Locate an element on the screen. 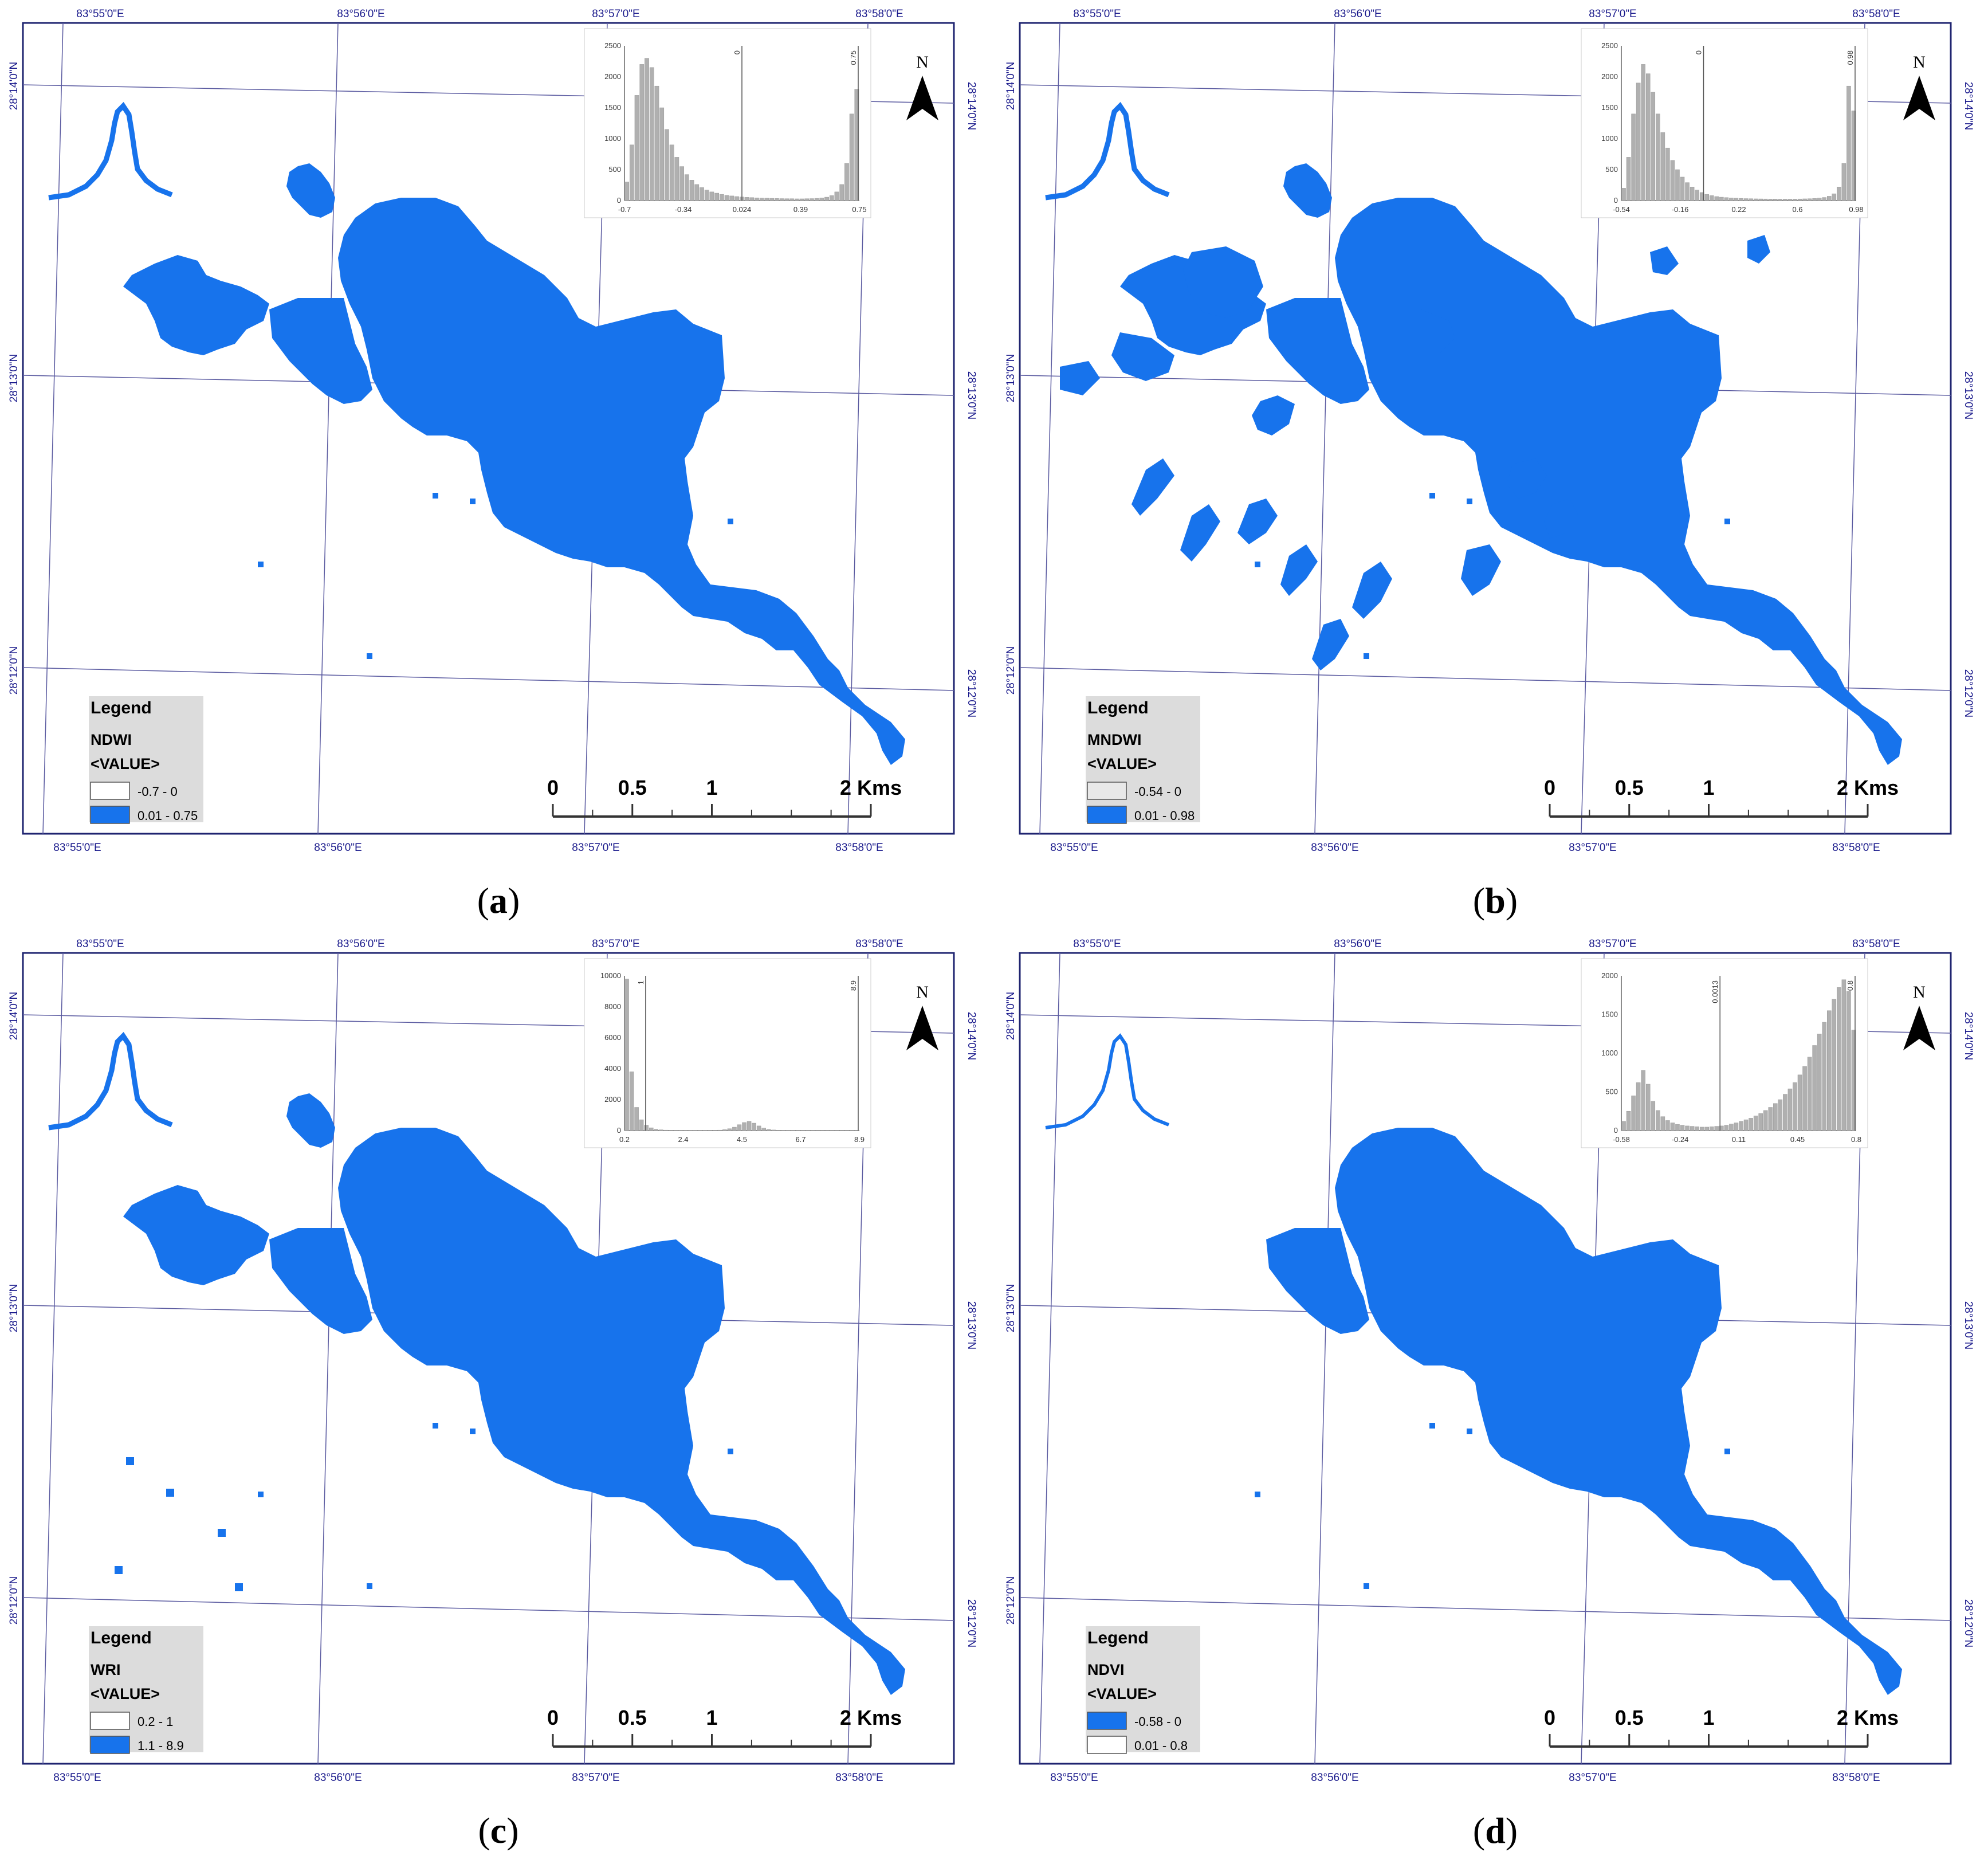 The image size is (1988, 1860). legend-value-label: <VALUE> is located at coordinates (125, 764).